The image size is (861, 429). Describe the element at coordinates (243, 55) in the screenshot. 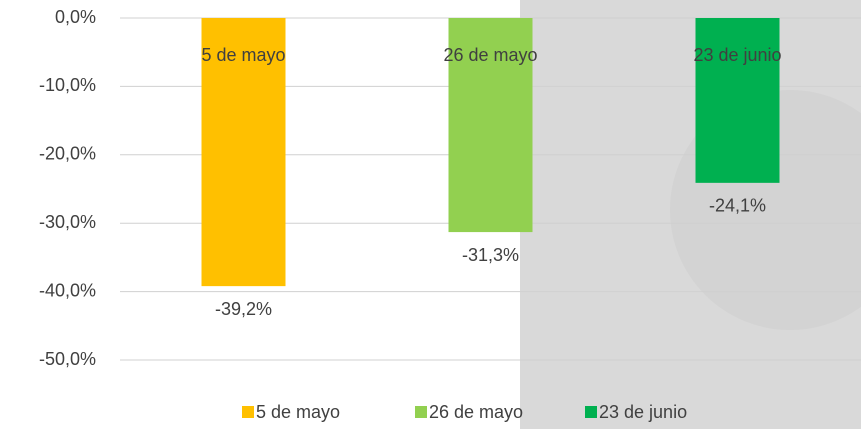

I see `x-tick-label: 5 de mayo` at that location.